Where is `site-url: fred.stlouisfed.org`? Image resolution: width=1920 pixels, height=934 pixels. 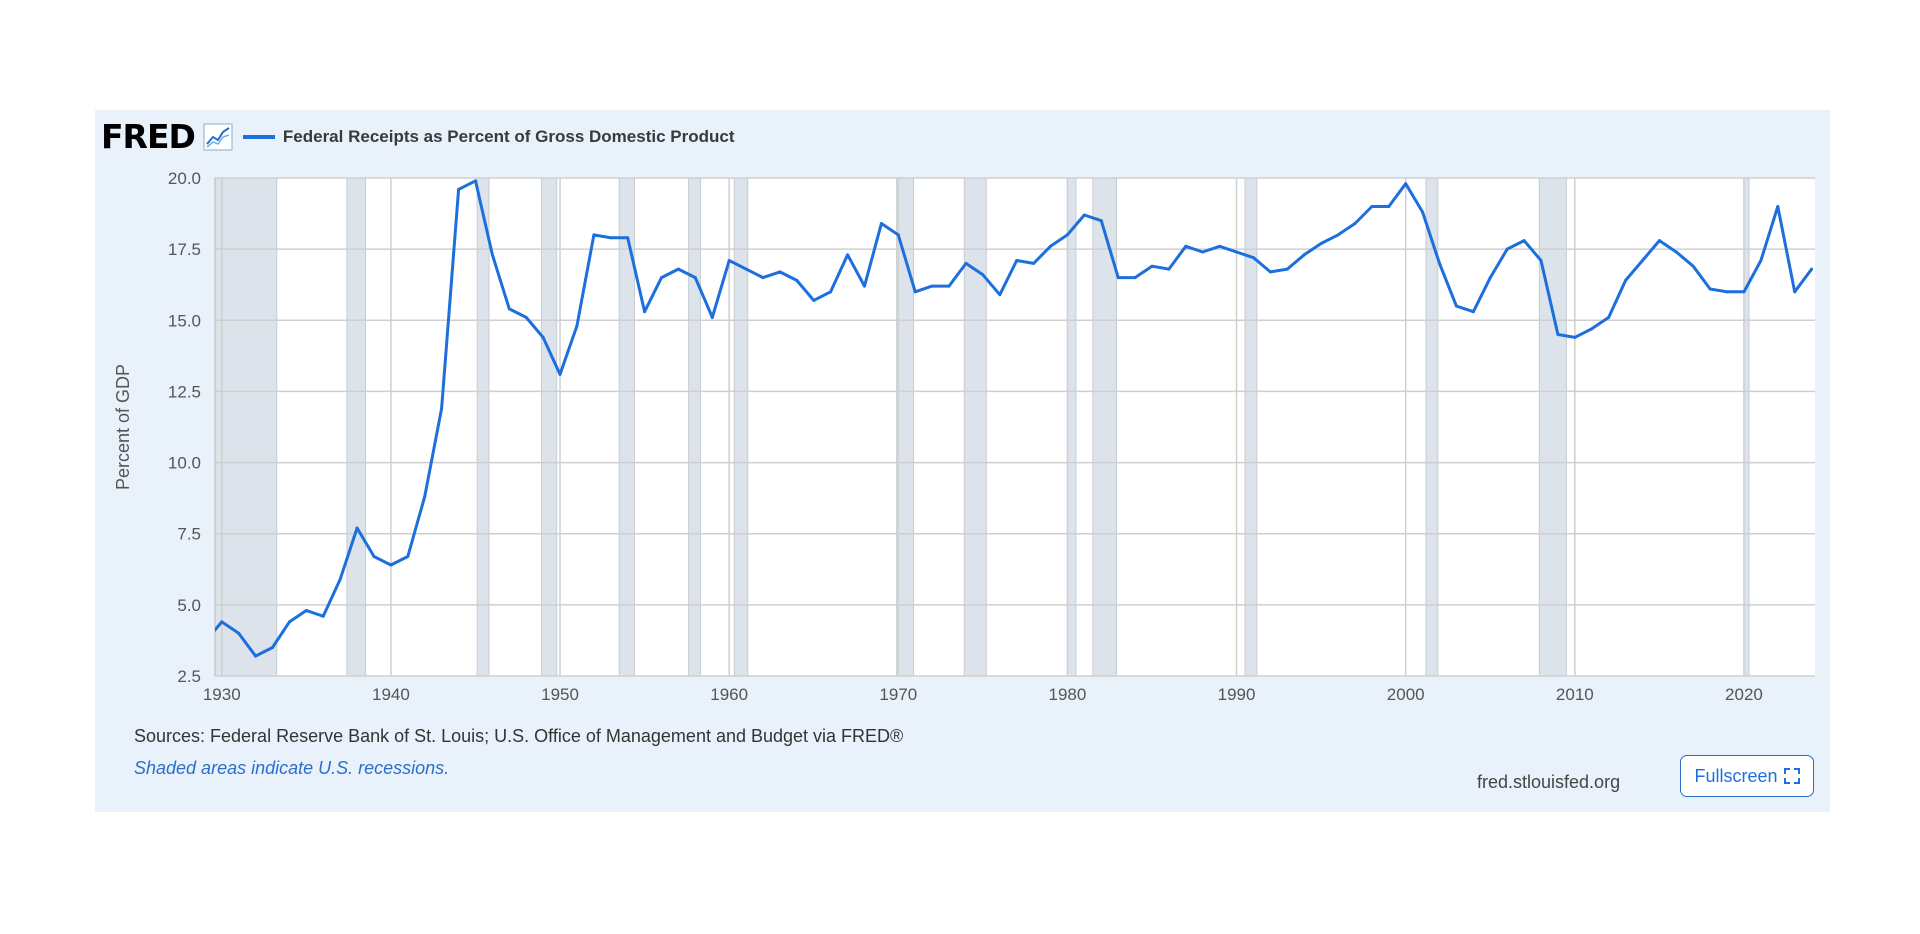 site-url: fred.stlouisfed.org is located at coordinates (1549, 782).